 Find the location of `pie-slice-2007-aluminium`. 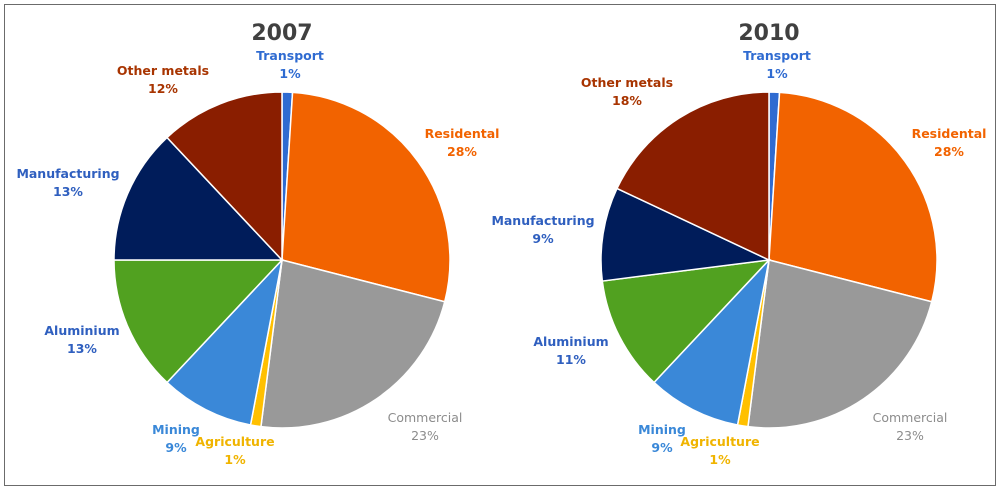

pie-slice-2007-aluminium is located at coordinates (198, 321).